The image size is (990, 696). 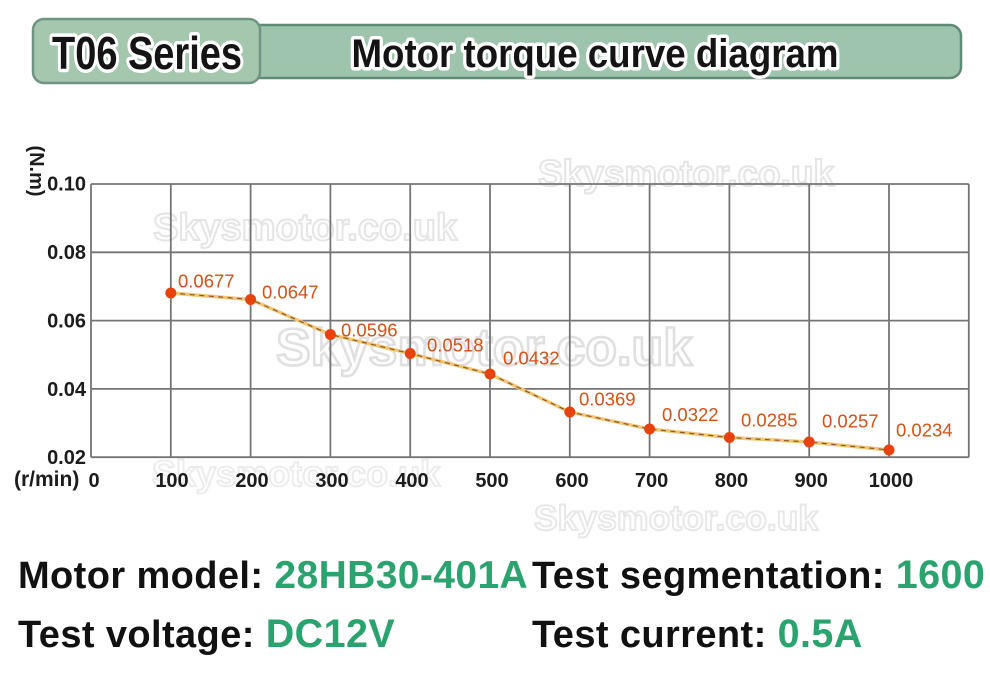 I want to click on svg-text: 700, so click(x=651, y=481).